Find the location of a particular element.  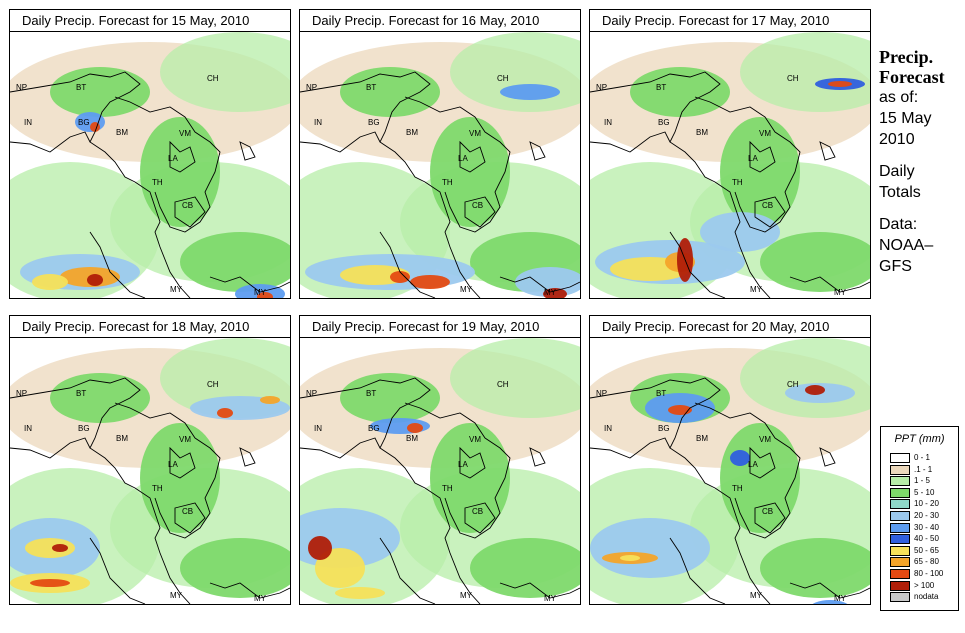

legend-item: 0 - 1 is located at coordinates (925, 458).